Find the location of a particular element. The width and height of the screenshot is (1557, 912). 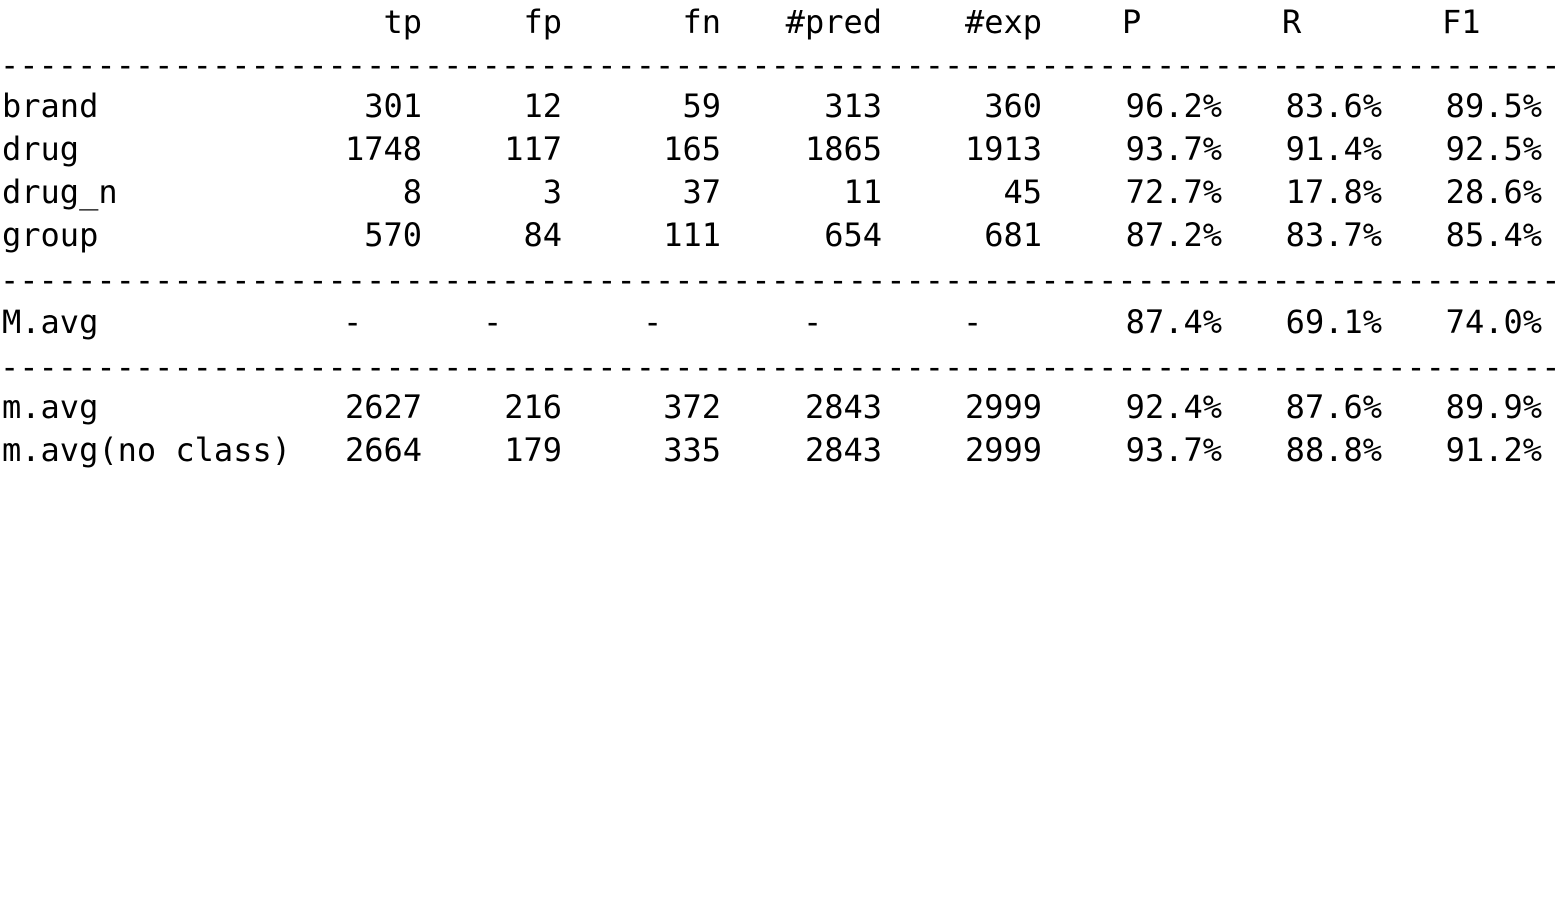

cell-pred: 654 is located at coordinates (853, 235).